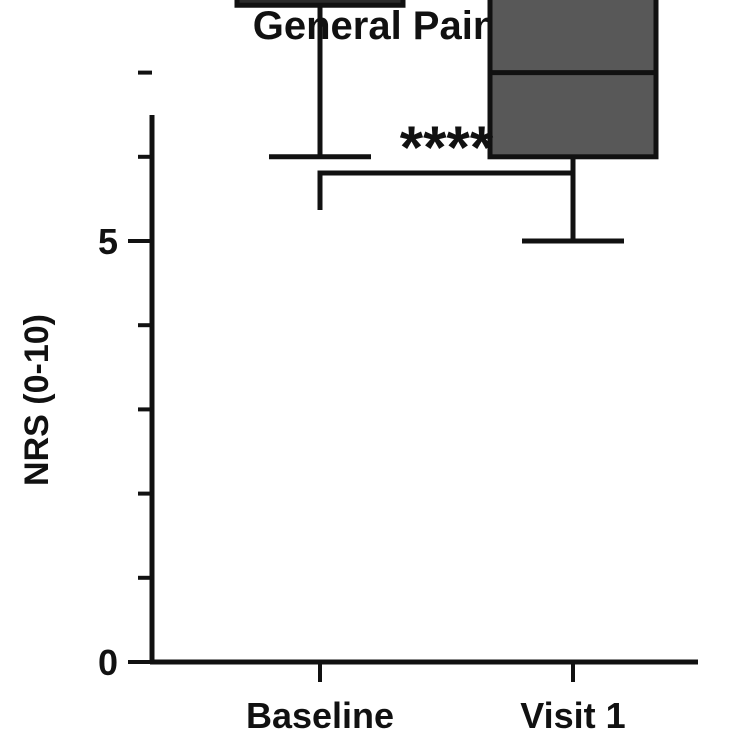 This screenshot has height=740, width=750. Describe the element at coordinates (446, 190) in the screenshot. I see `significance-bracket` at that location.